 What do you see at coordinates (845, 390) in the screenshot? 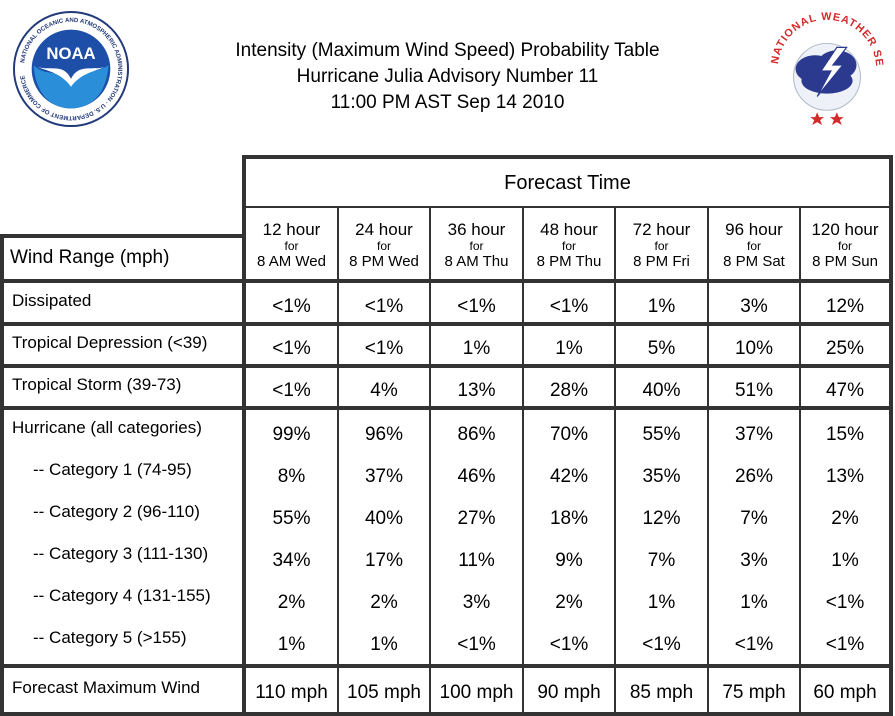
I see `table-cell: 47%` at bounding box center [845, 390].